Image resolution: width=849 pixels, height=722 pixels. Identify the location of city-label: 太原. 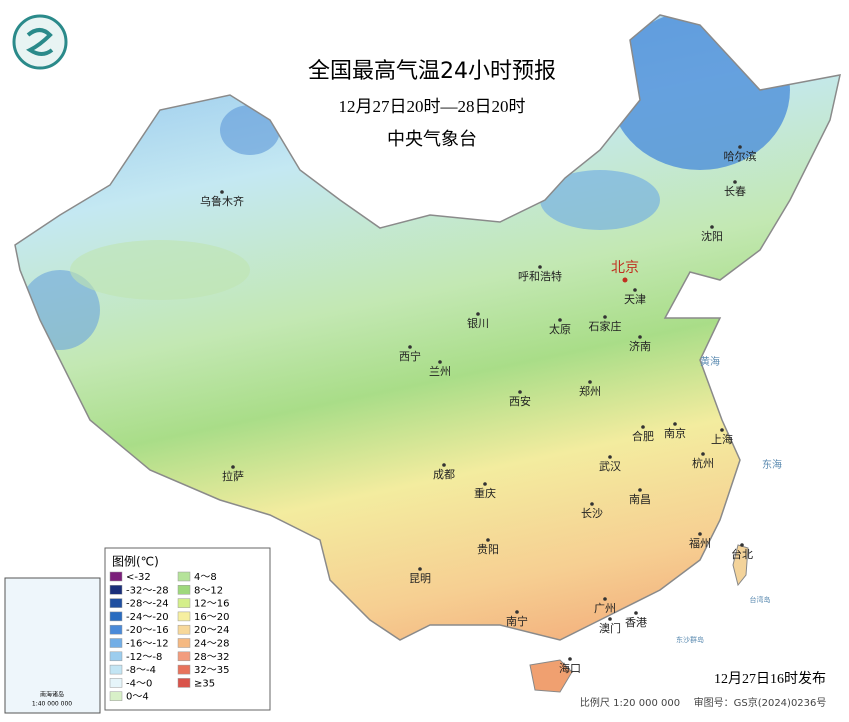
(560, 329).